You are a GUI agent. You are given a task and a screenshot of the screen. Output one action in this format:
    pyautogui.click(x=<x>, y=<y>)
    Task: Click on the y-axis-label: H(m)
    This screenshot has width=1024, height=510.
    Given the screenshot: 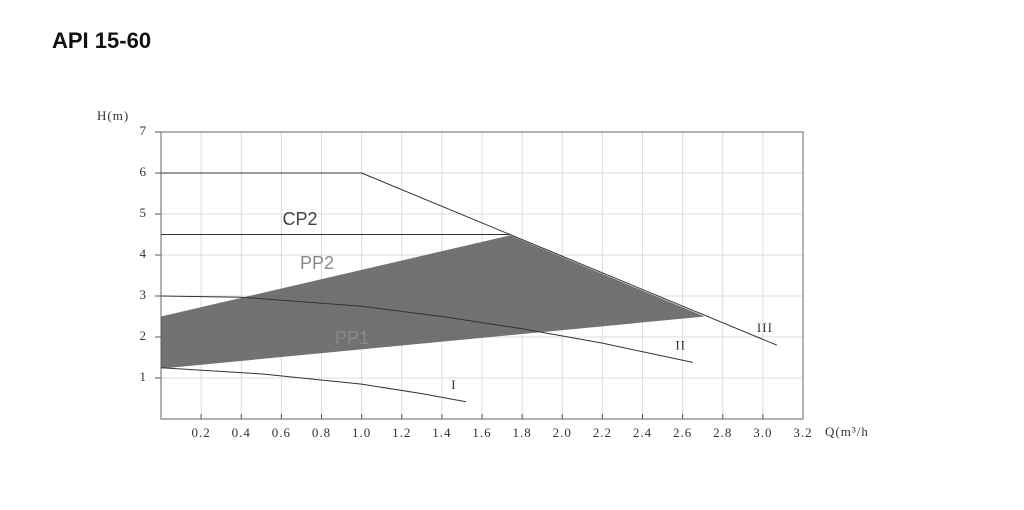 What is the action you would take?
    pyautogui.click(x=113, y=115)
    